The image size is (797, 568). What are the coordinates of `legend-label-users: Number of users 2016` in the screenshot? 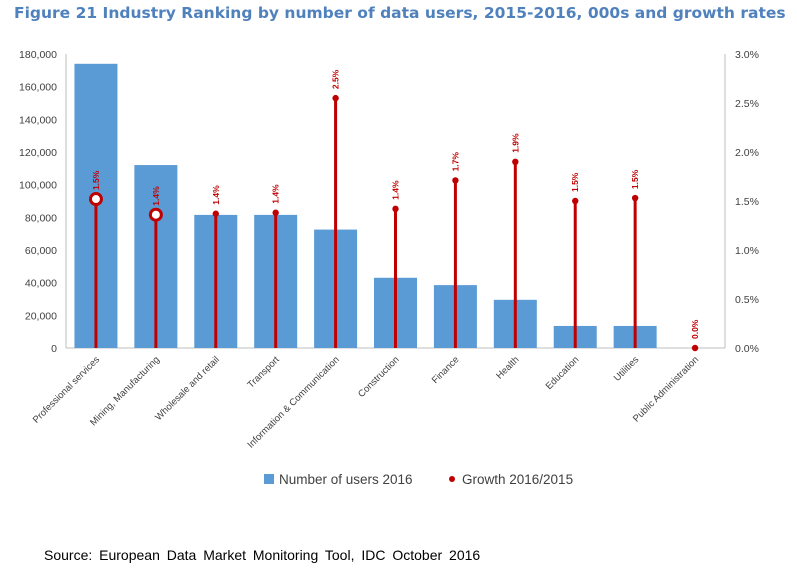 It's located at (346, 479).